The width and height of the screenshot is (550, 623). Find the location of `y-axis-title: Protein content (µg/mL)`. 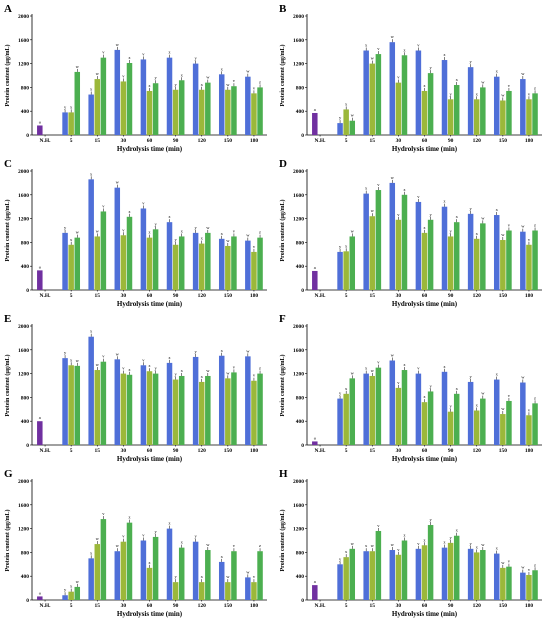

y-axis-title: Protein content (µg/mL) is located at coordinates (7, 385).